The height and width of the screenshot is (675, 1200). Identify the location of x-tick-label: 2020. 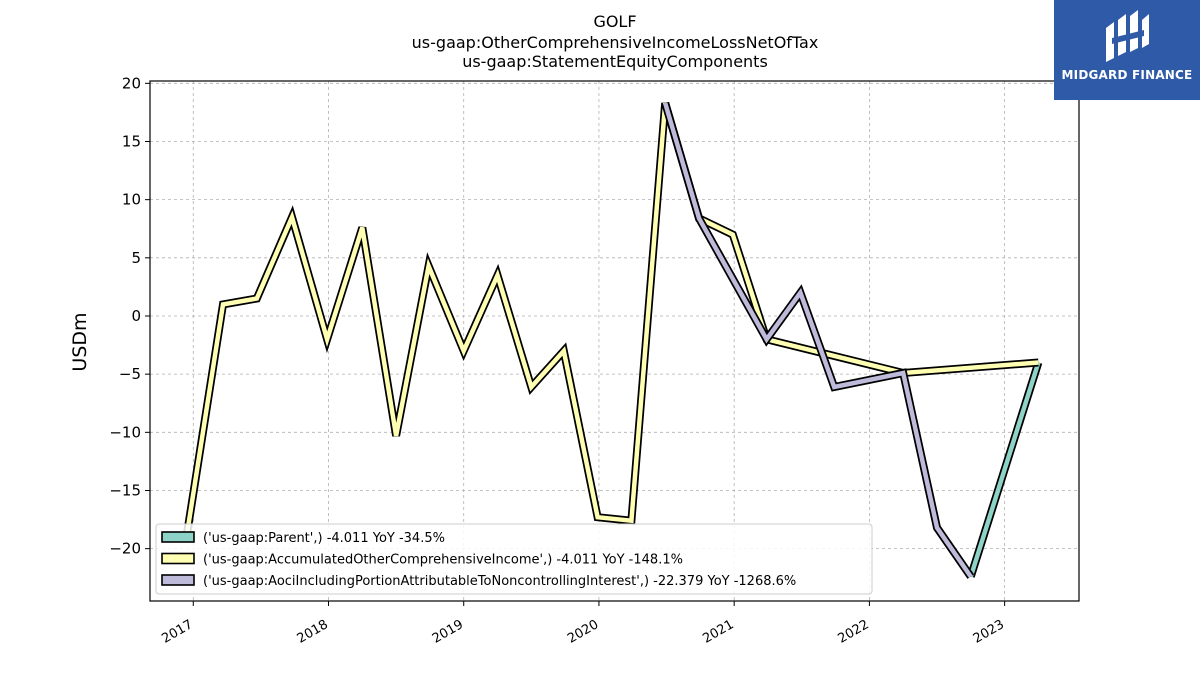
(583, 632).